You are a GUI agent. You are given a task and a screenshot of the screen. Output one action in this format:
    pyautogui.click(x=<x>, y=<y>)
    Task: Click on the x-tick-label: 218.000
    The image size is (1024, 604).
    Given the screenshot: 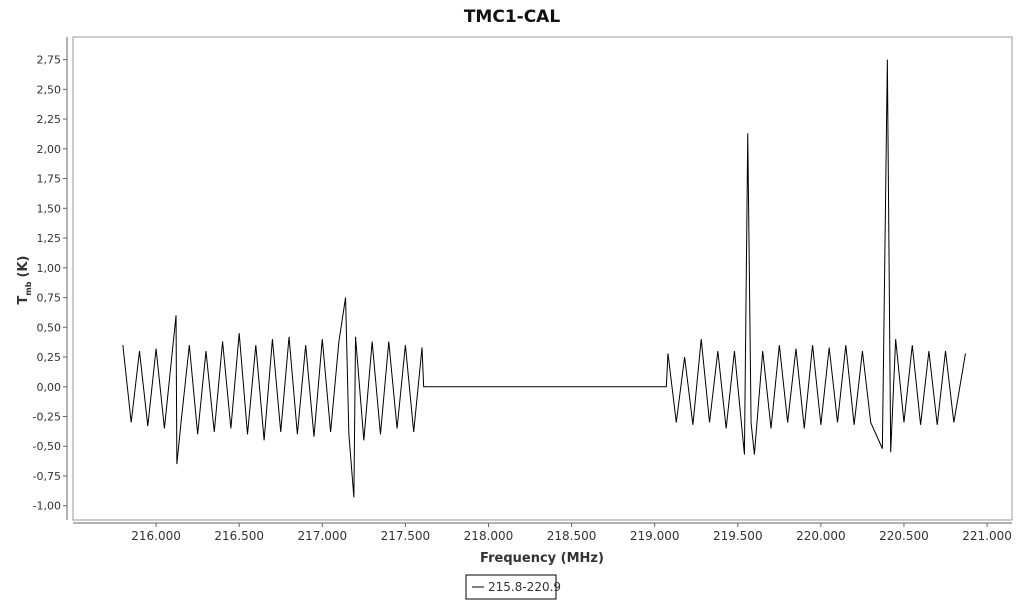 What is the action you would take?
    pyautogui.click(x=489, y=536)
    